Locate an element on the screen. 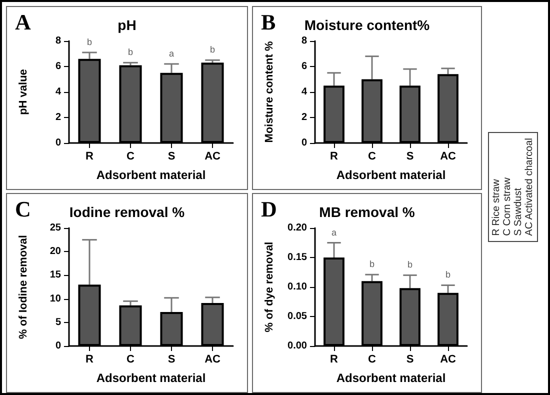 This screenshot has width=550, height=395. chart-title: pH is located at coordinates (127, 25).